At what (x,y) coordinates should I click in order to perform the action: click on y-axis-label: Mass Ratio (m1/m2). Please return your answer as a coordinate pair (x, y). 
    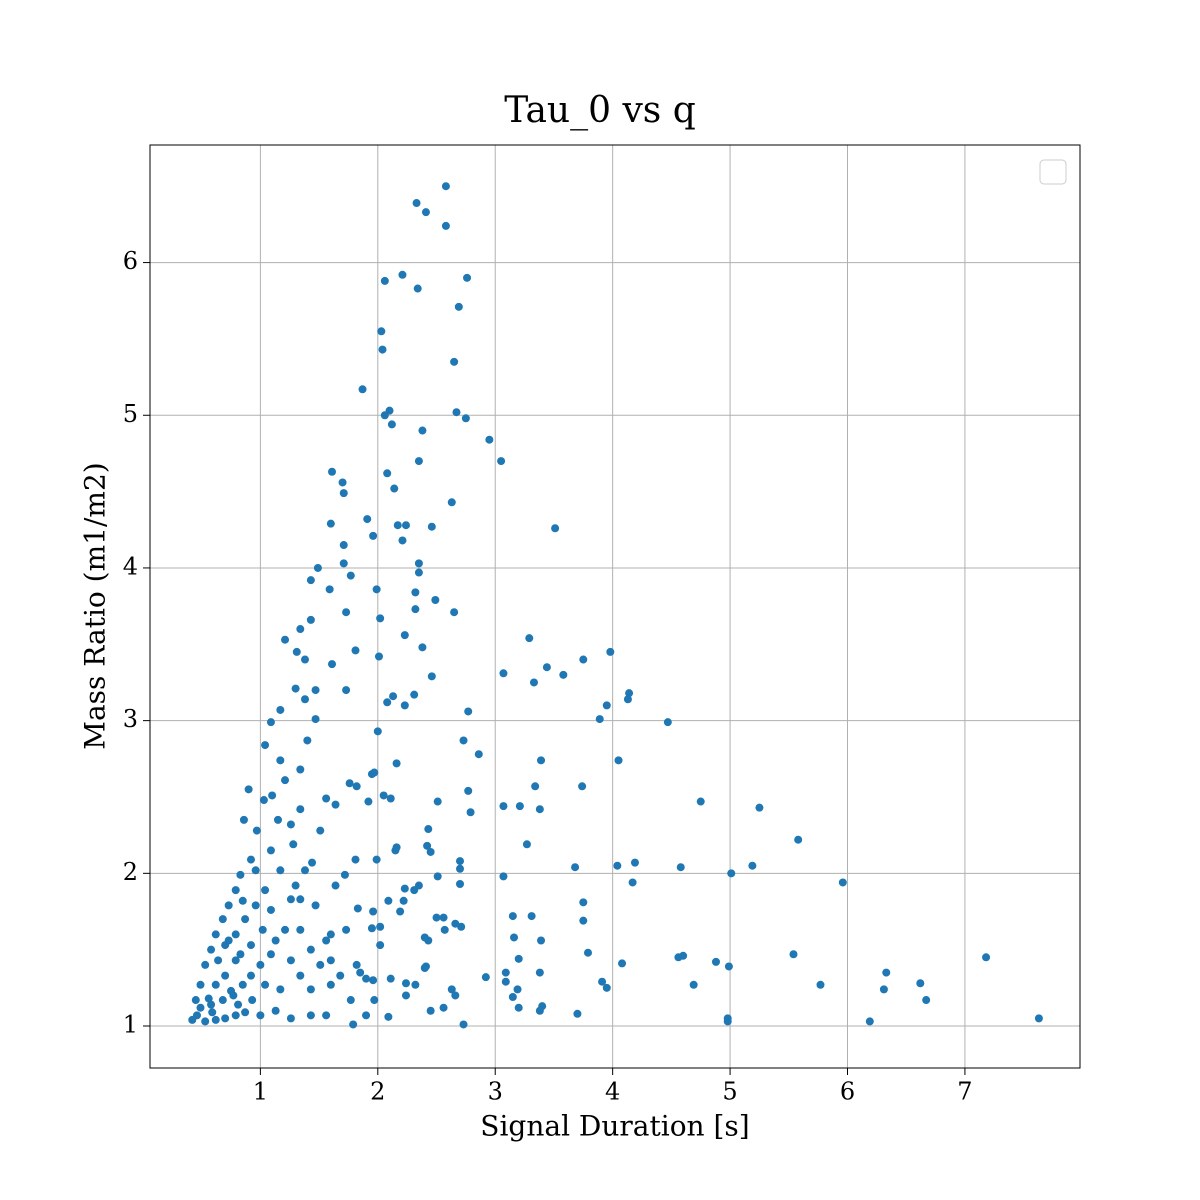
    Looking at the image, I should click on (95, 605).